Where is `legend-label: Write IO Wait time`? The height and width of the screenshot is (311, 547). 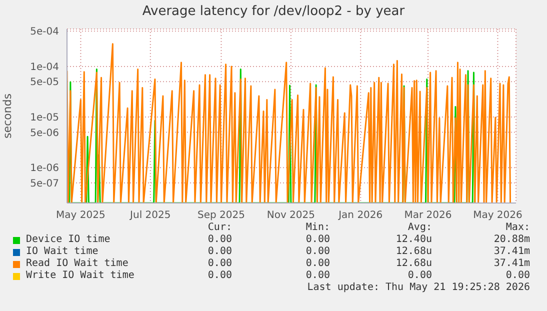 legend-label: Write IO Wait time is located at coordinates (80, 275).